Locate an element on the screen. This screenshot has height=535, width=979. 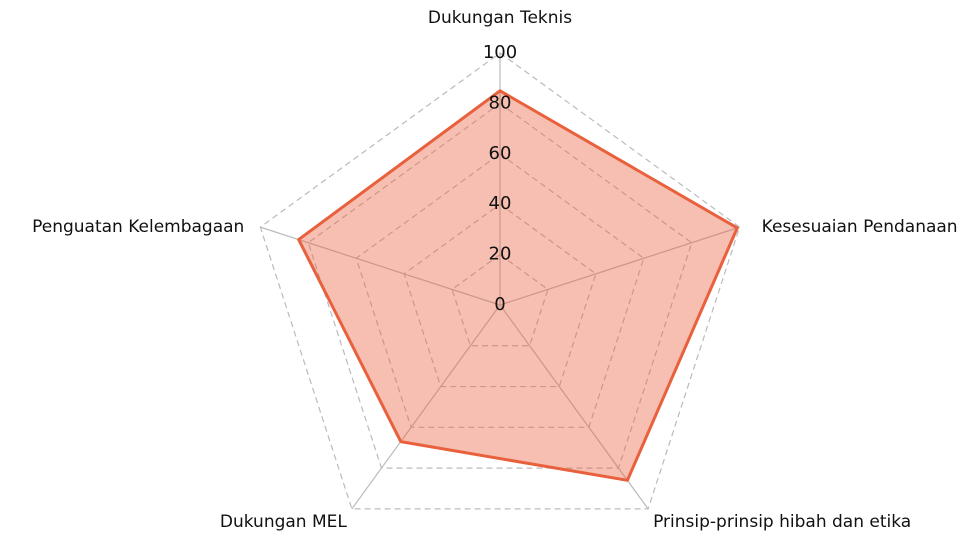
tick-label: 100 is located at coordinates (500, 52).